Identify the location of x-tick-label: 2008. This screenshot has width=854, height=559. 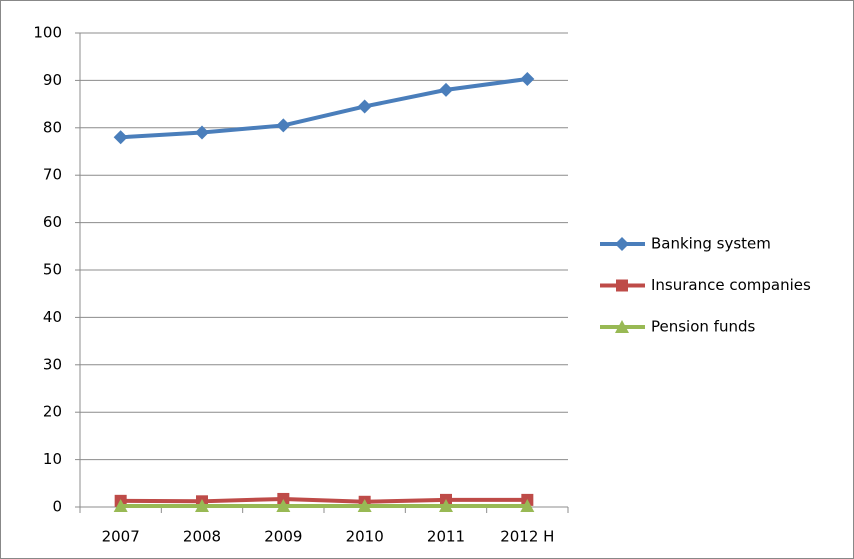
(202, 537).